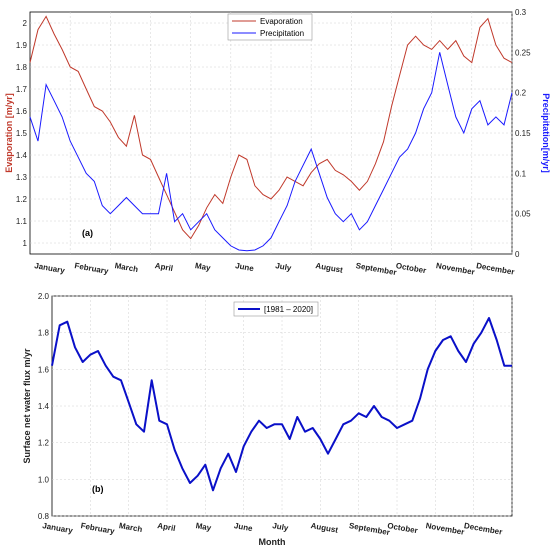 The image size is (550, 549). Describe the element at coordinates (243, 527) in the screenshot. I see `panel-b-month-label: June` at that location.